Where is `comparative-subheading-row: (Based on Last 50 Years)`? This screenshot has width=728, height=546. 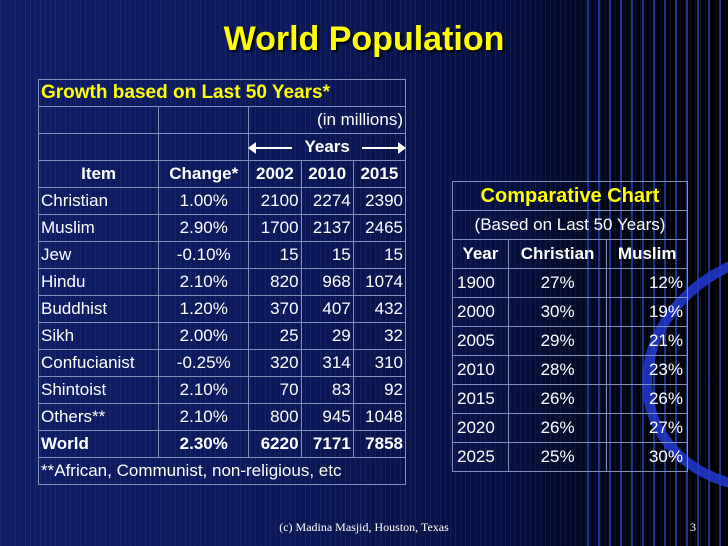
comparative-subheading-row: (Based on Last 50 Years) is located at coordinates (570, 225).